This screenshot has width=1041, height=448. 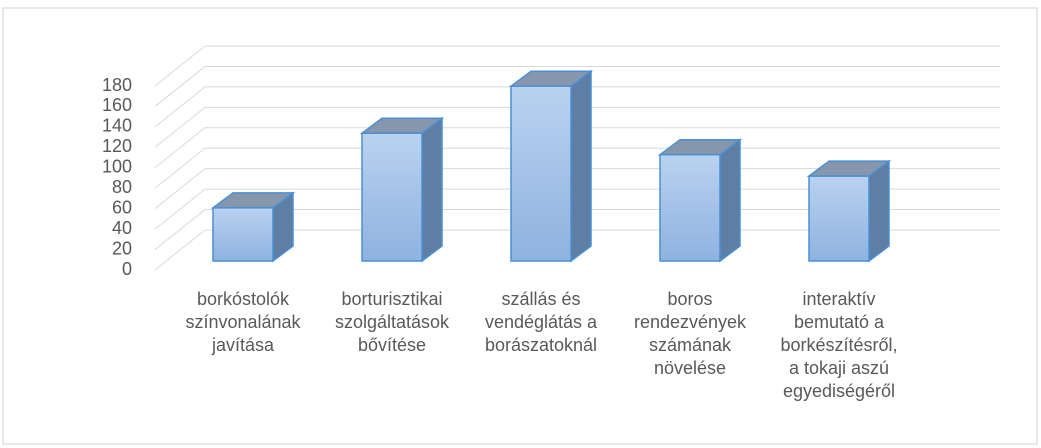 What do you see at coordinates (122, 187) in the screenshot?
I see `y-tick-label: 80` at bounding box center [122, 187].